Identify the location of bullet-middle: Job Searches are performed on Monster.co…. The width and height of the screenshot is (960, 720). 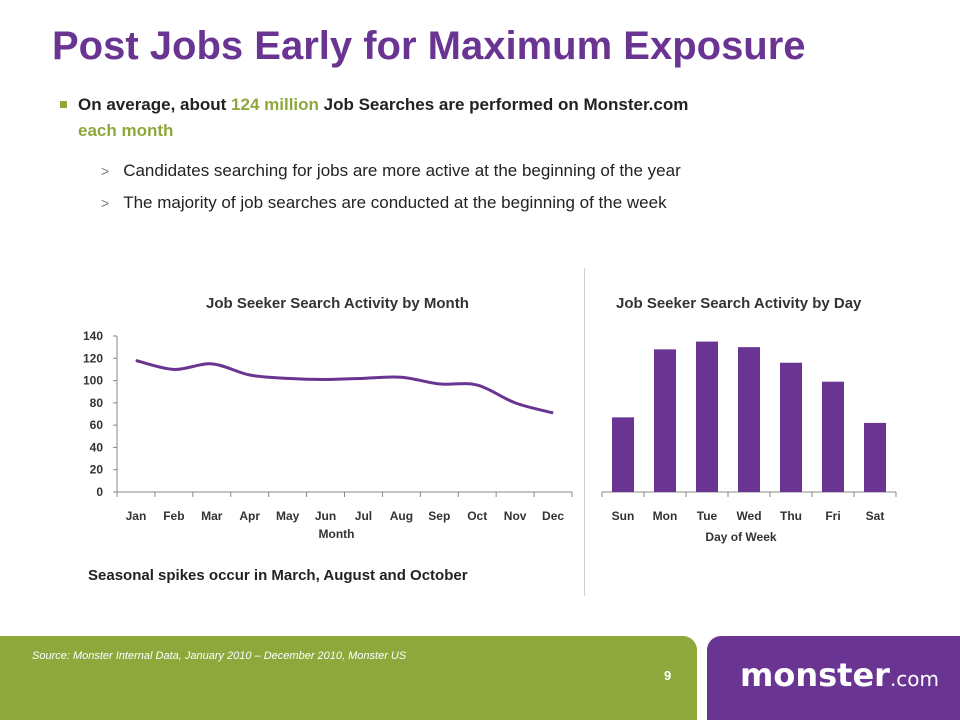
(503, 104).